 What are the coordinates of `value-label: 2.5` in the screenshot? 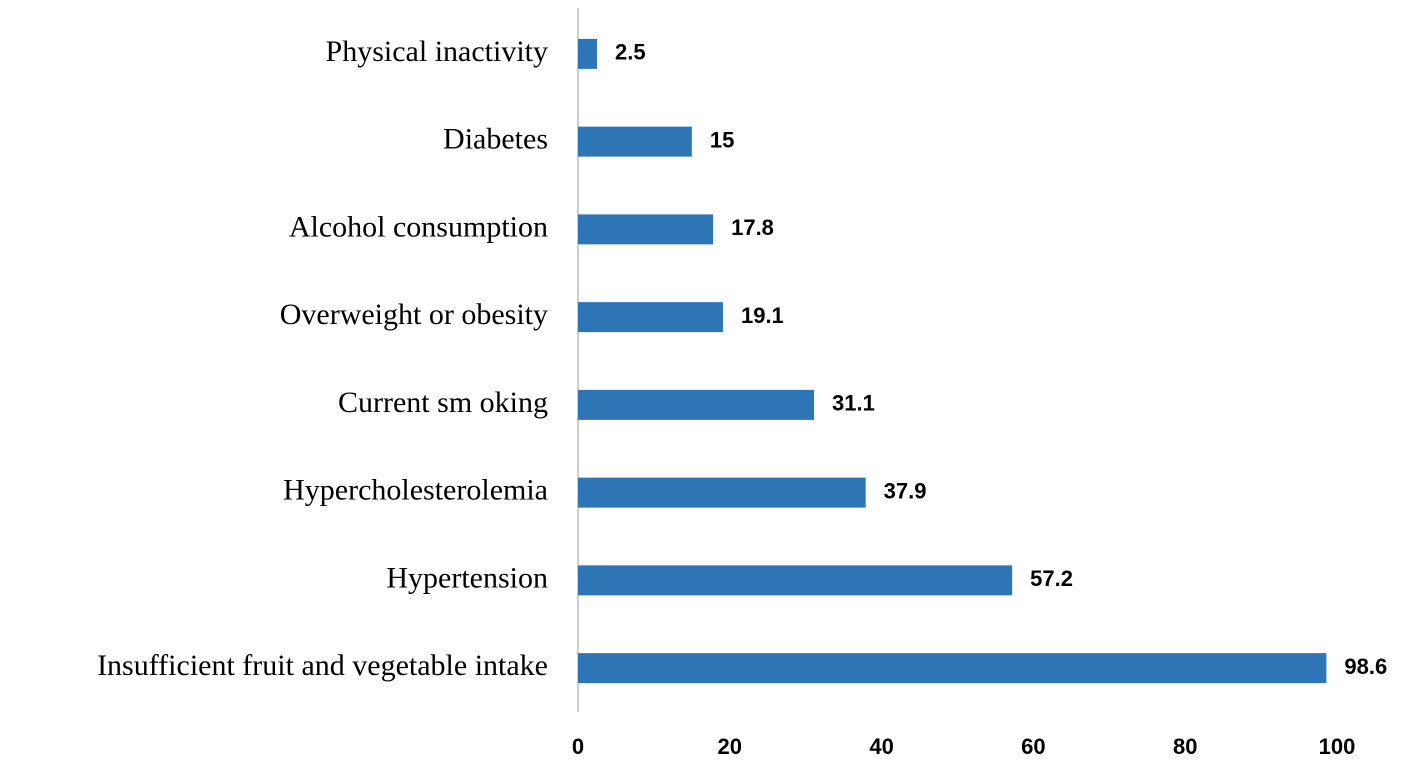 It's located at (630, 52).